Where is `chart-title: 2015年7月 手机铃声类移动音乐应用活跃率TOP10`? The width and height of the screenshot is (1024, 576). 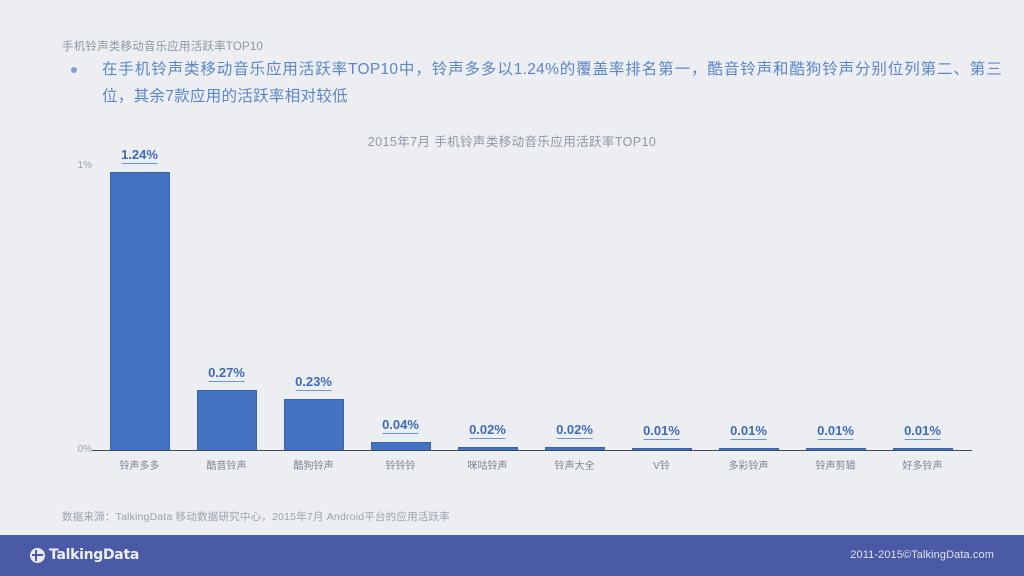
chart-title: 2015年7月 手机铃声类移动音乐应用活跃率TOP10 is located at coordinates (512, 142).